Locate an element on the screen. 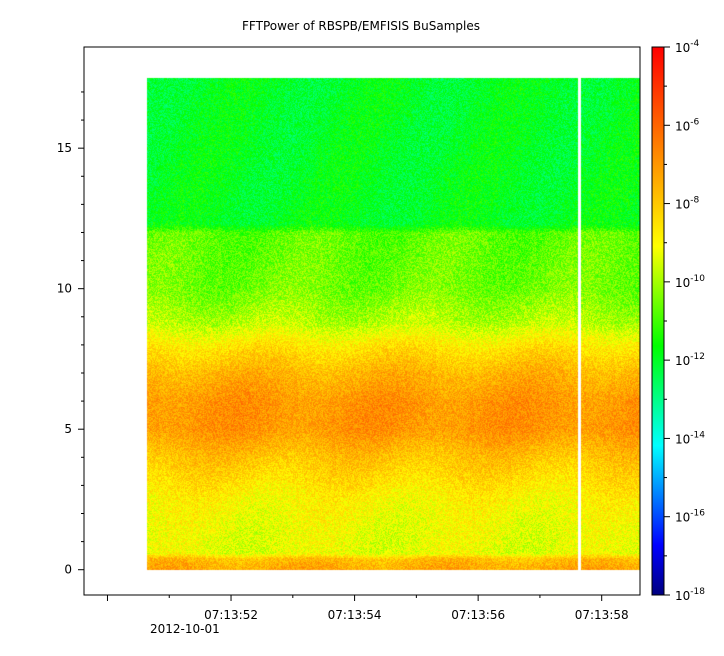 Image resolution: width=724 pixels, height=656 pixels. chart-title: FFTPower of RBSPB/EMFISIS BuSamples is located at coordinates (361, 26).